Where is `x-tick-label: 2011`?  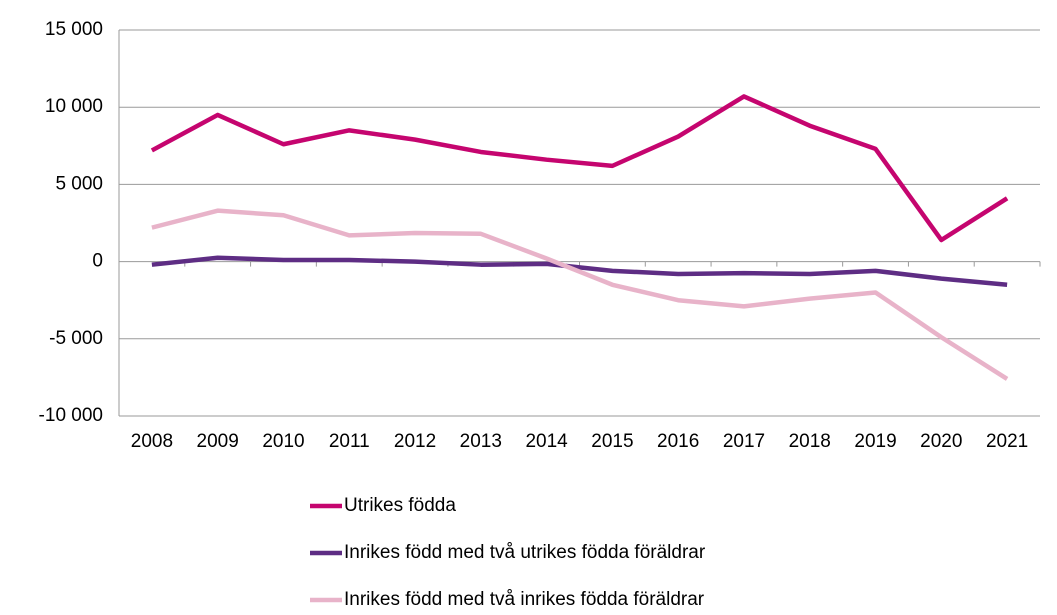
x-tick-label: 2011 is located at coordinates (349, 441).